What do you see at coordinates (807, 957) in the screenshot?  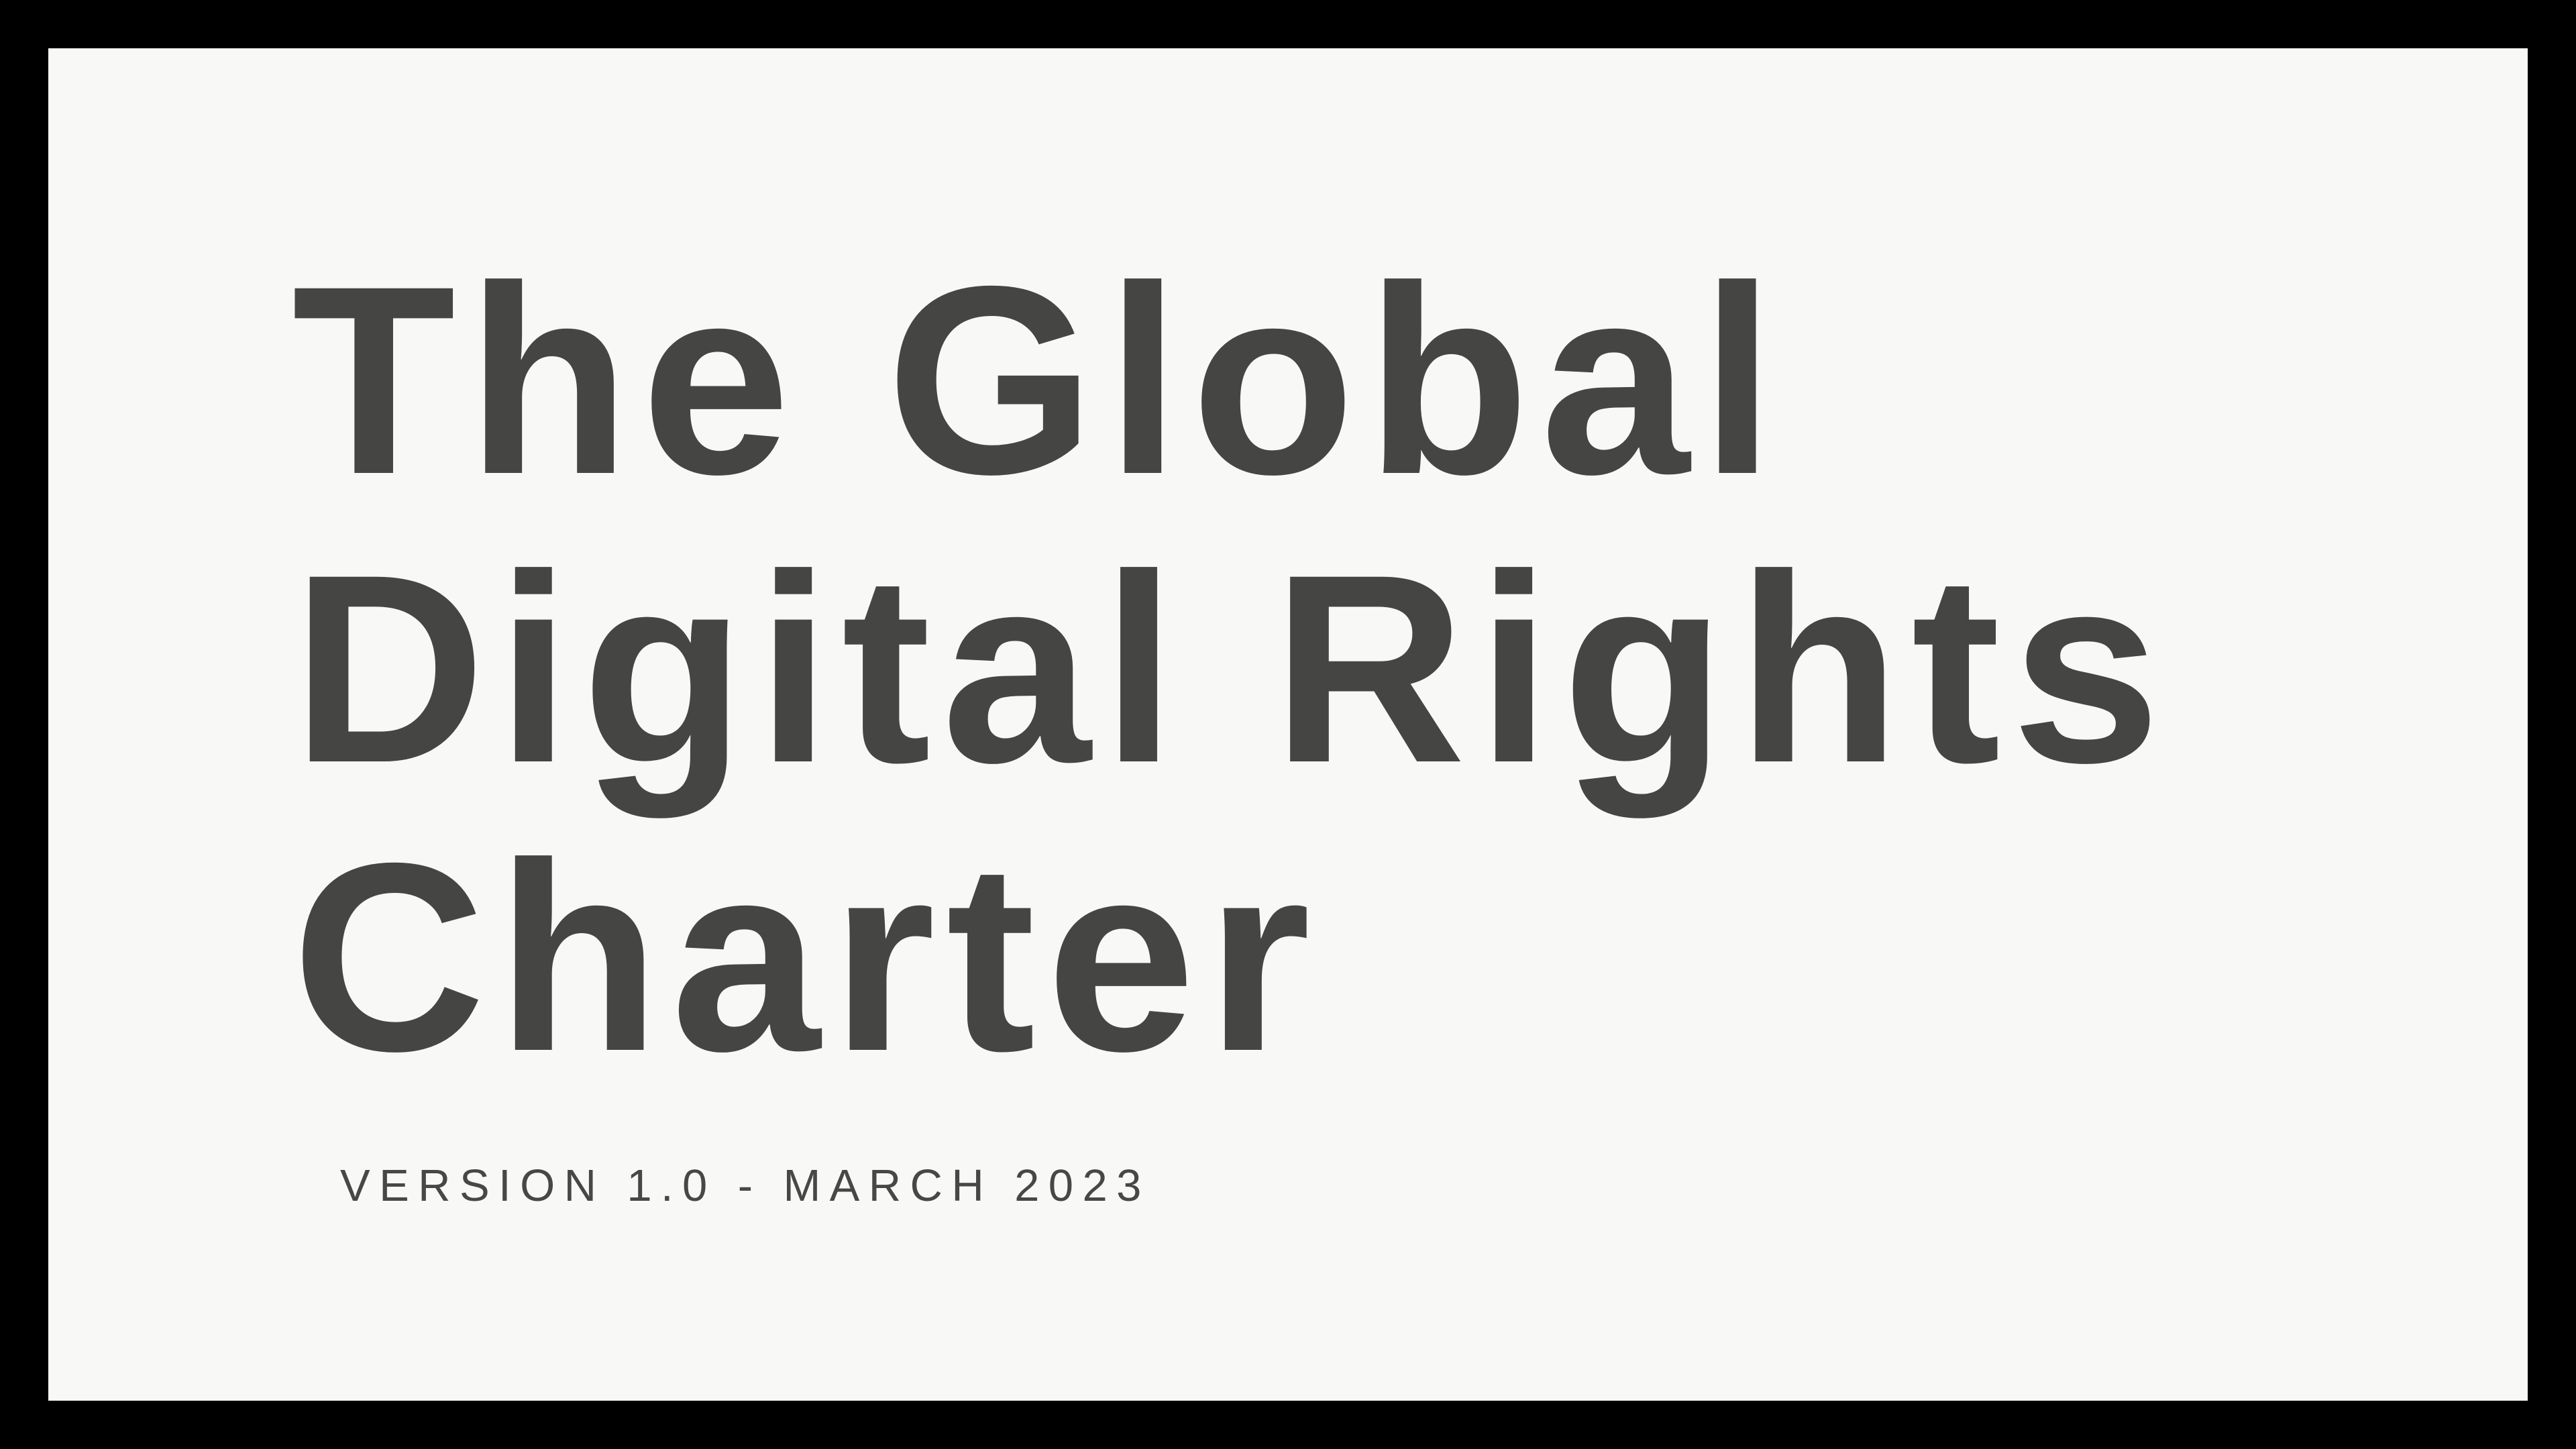 I see `title-line-3: Charter` at bounding box center [807, 957].